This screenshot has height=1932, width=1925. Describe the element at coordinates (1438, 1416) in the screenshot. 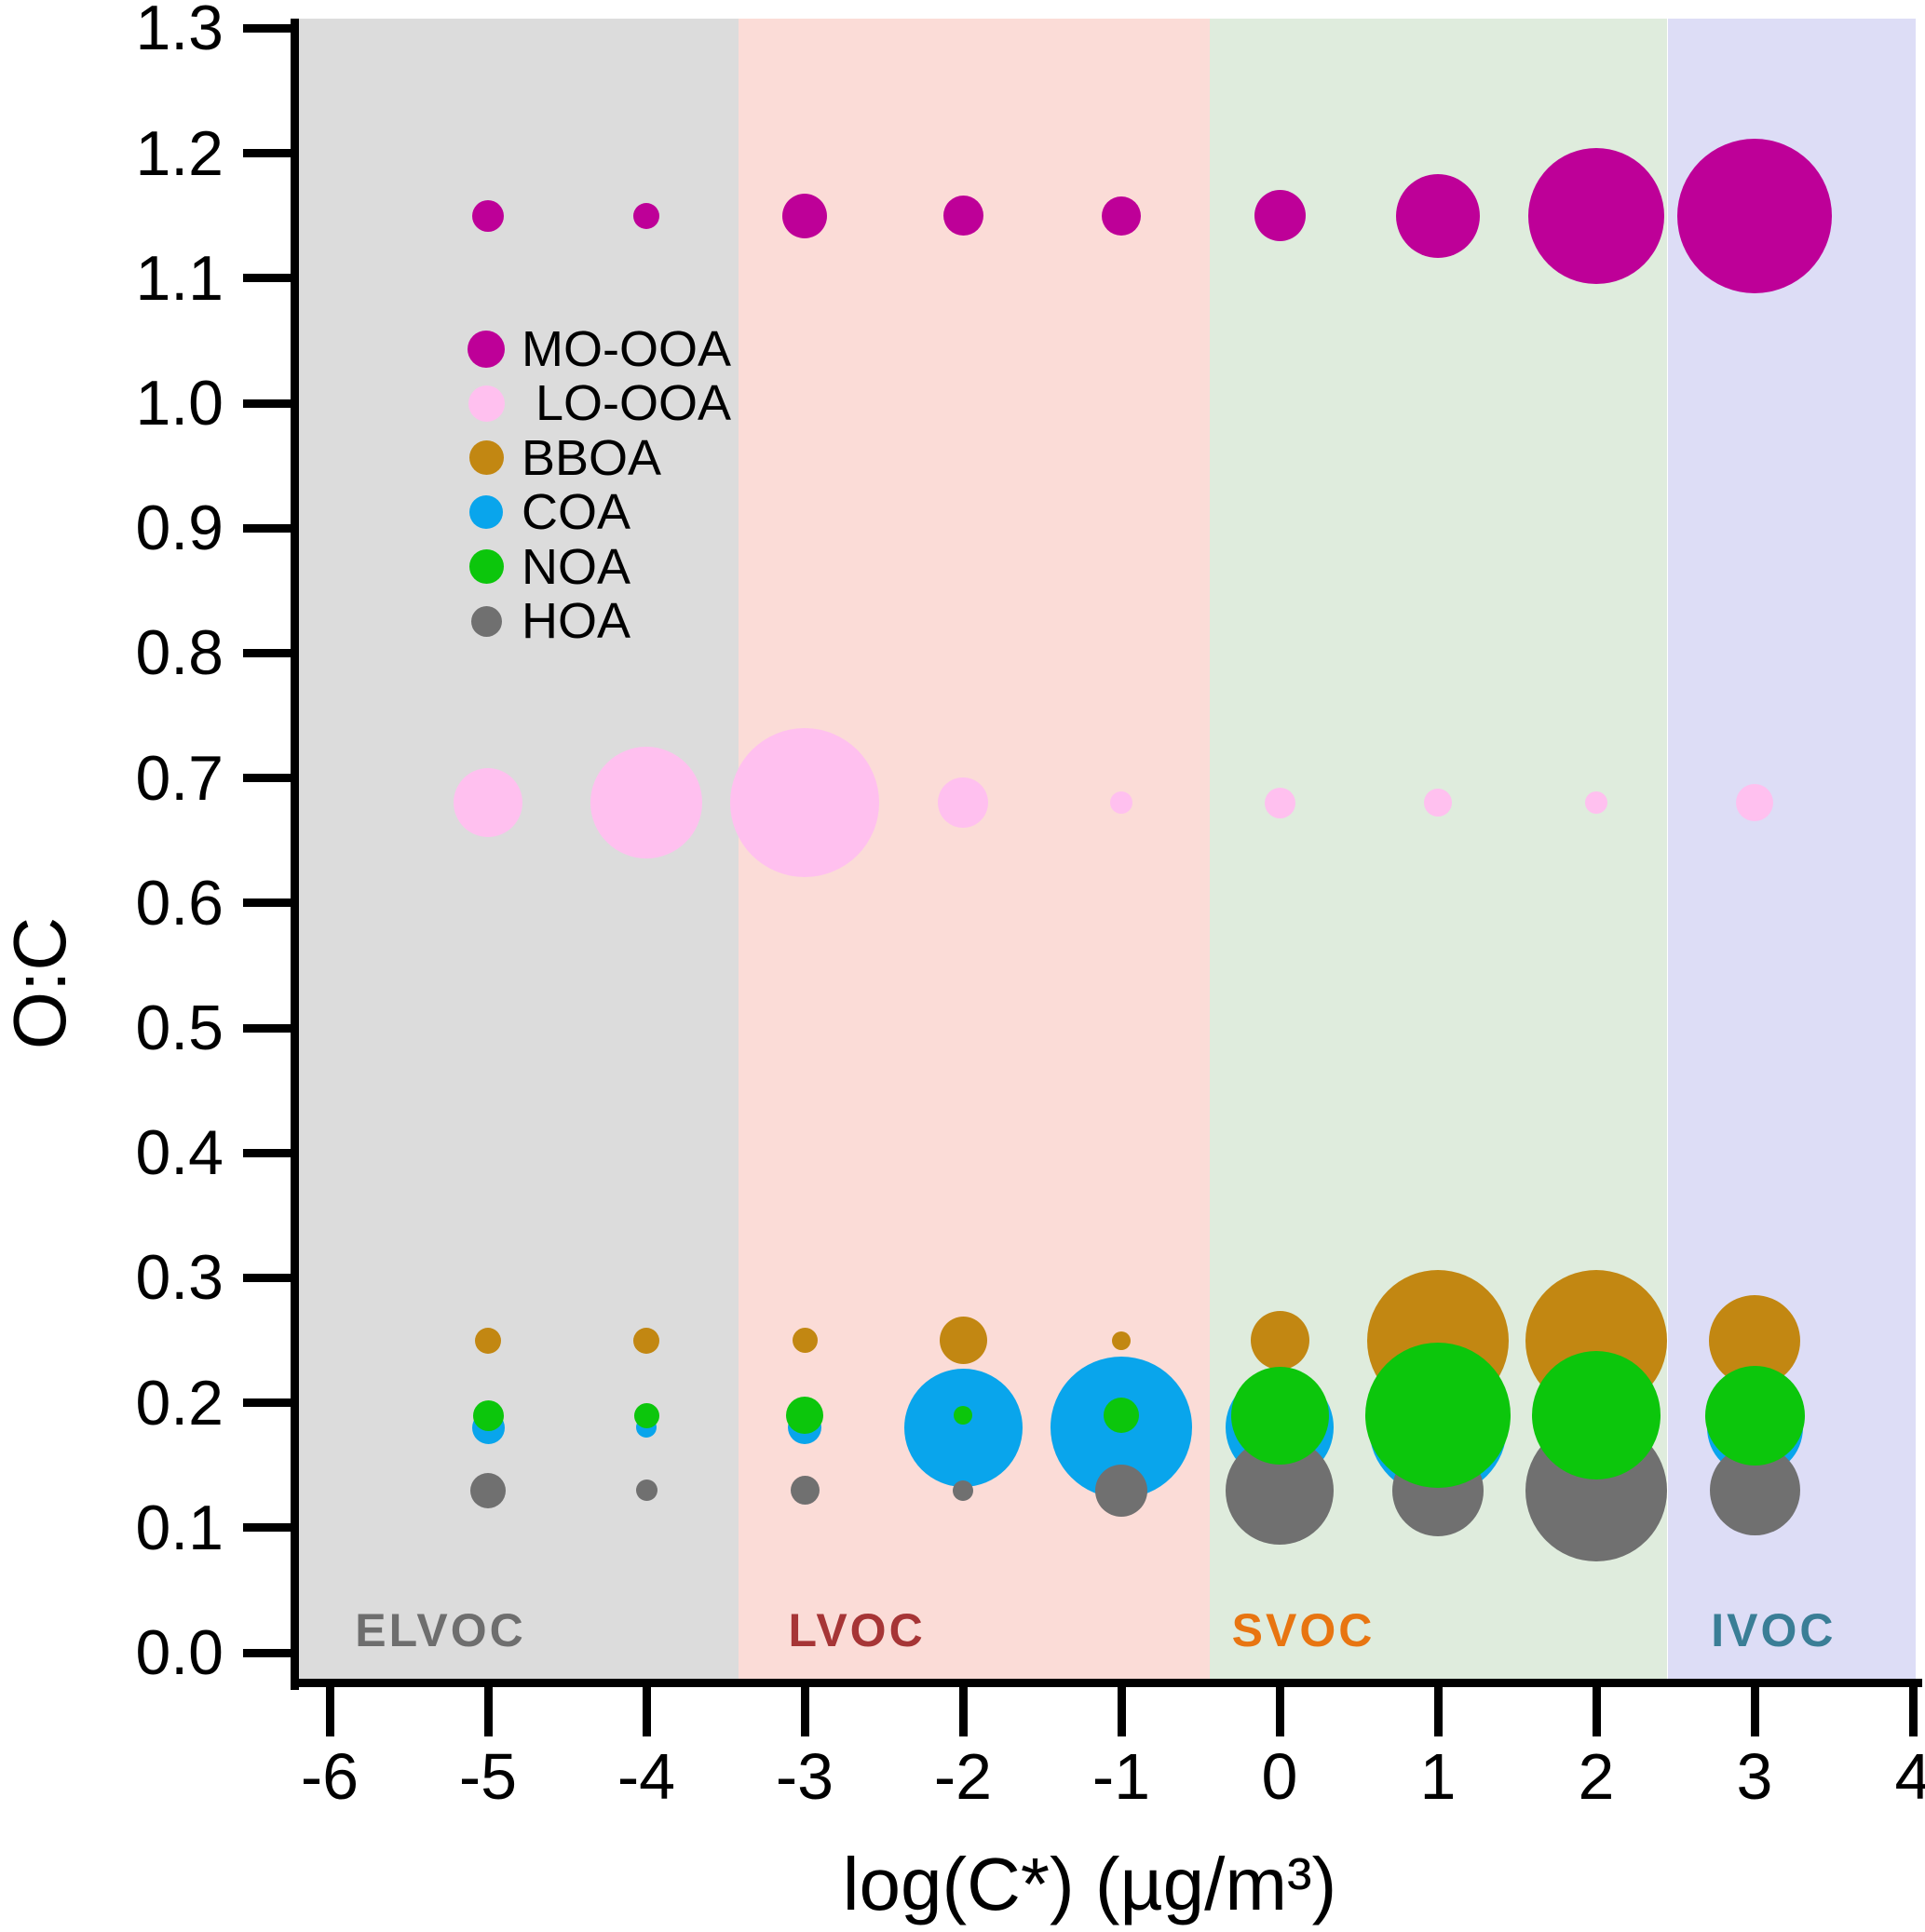

I see `bubble-noa-x1` at that location.